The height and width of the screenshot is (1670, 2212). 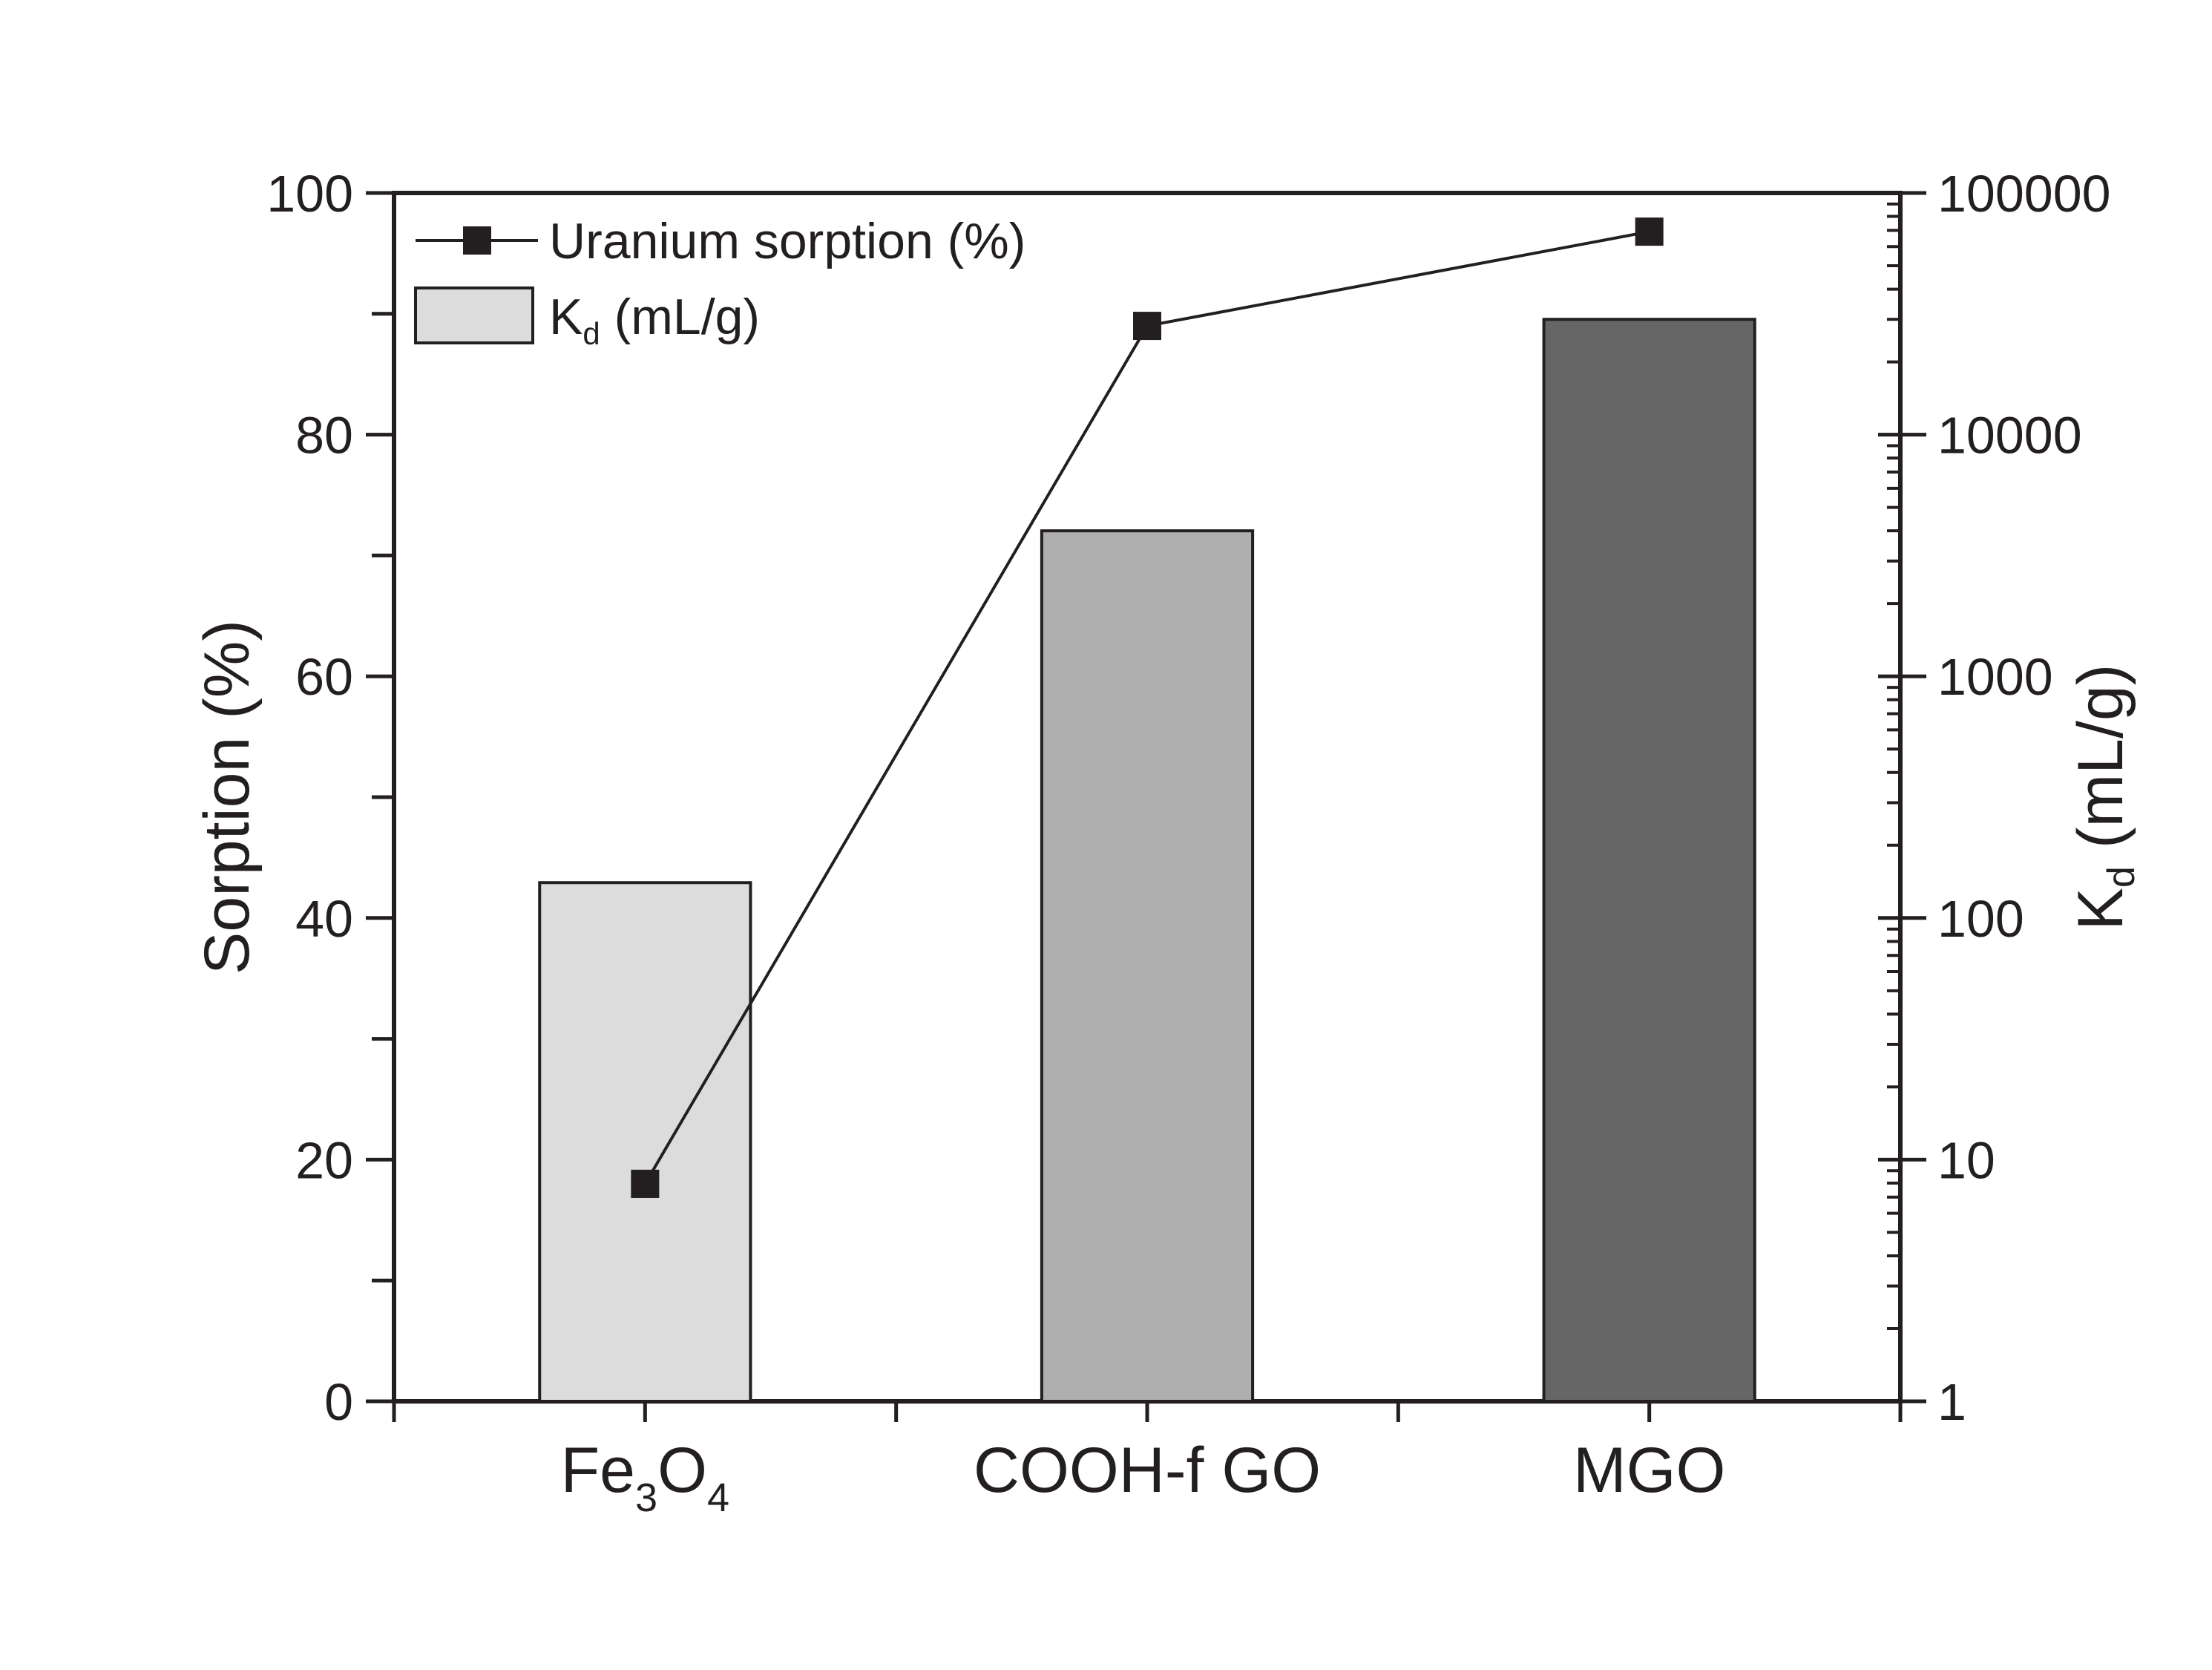 I want to click on left-tick-label: 100, so click(x=309, y=194).